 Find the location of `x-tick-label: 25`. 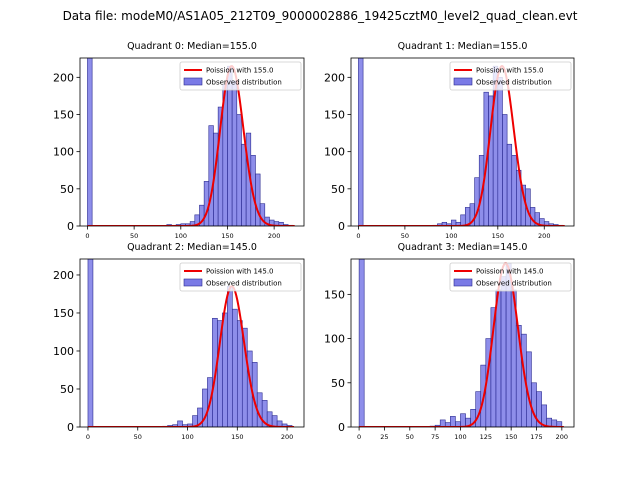

x-tick-label: 25 is located at coordinates (384, 437).